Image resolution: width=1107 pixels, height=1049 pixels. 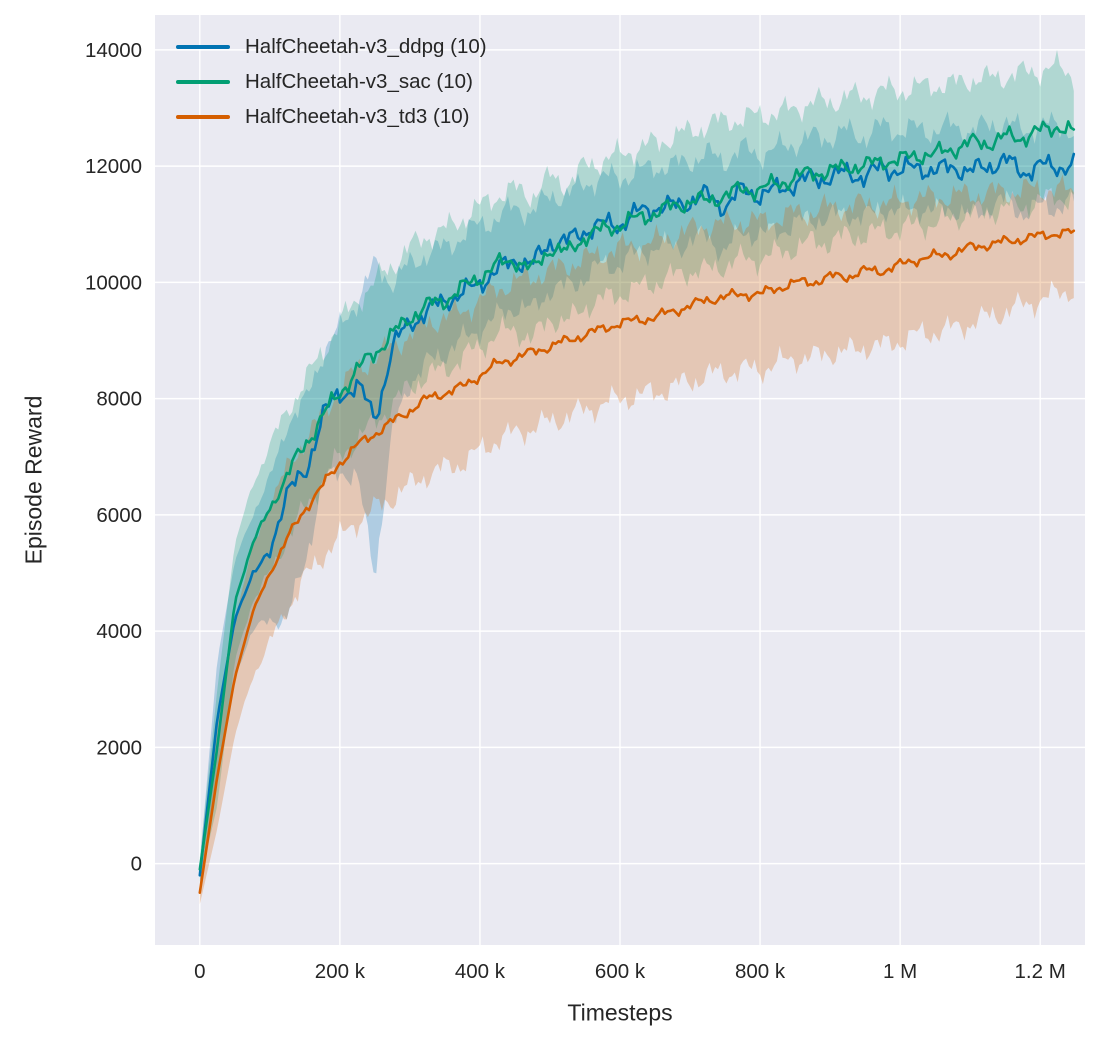 What do you see at coordinates (113, 282) in the screenshot?
I see `y-tick-label: 10000` at bounding box center [113, 282].